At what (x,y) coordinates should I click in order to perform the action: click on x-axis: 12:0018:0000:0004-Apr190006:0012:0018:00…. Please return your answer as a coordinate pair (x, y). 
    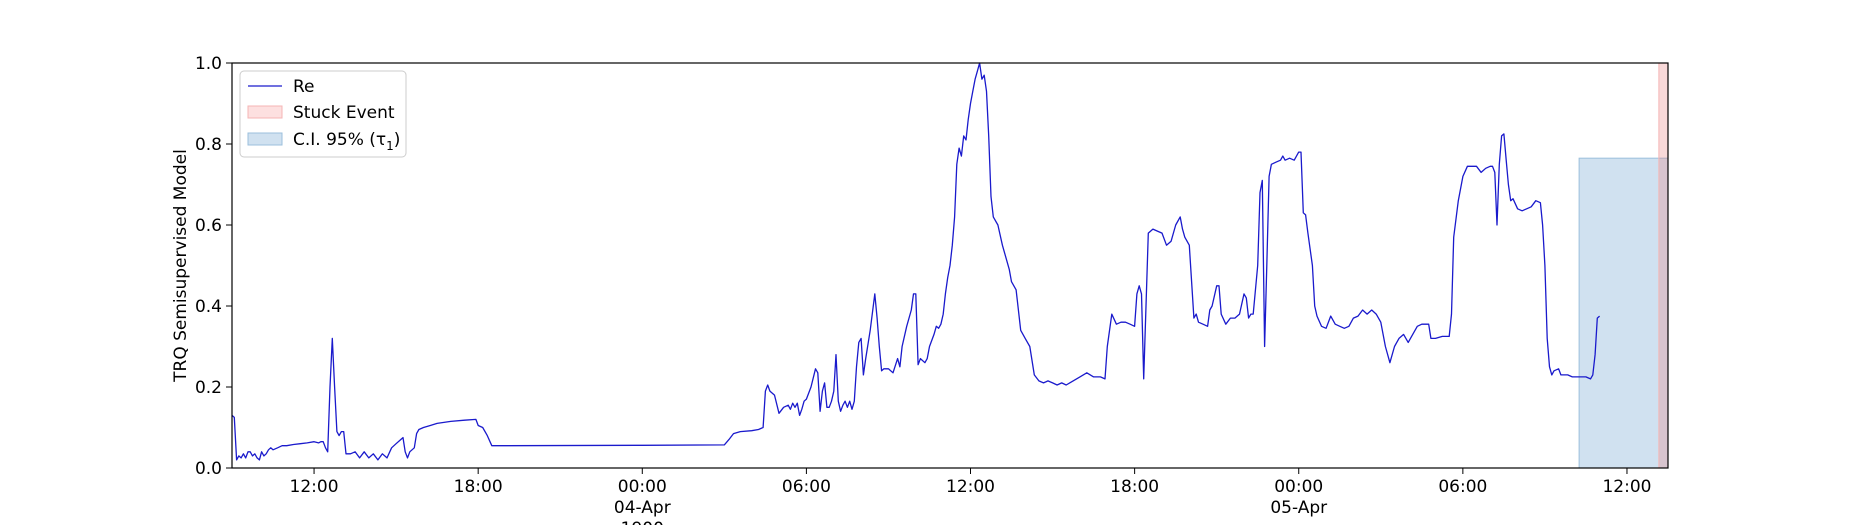
    Looking at the image, I should click on (970, 496).